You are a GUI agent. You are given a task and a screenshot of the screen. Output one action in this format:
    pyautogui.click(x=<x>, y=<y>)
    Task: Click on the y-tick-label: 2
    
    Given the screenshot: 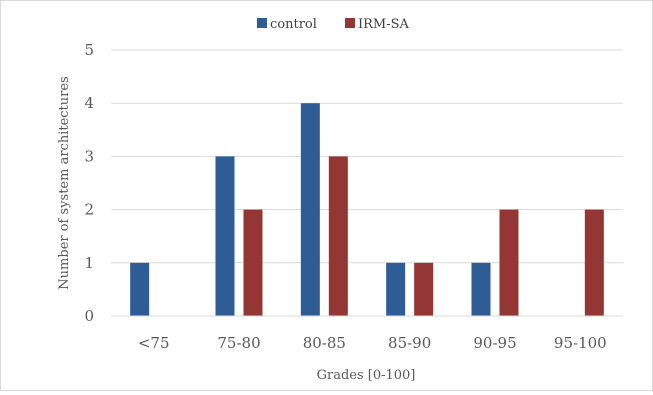 What is the action you would take?
    pyautogui.click(x=89, y=210)
    